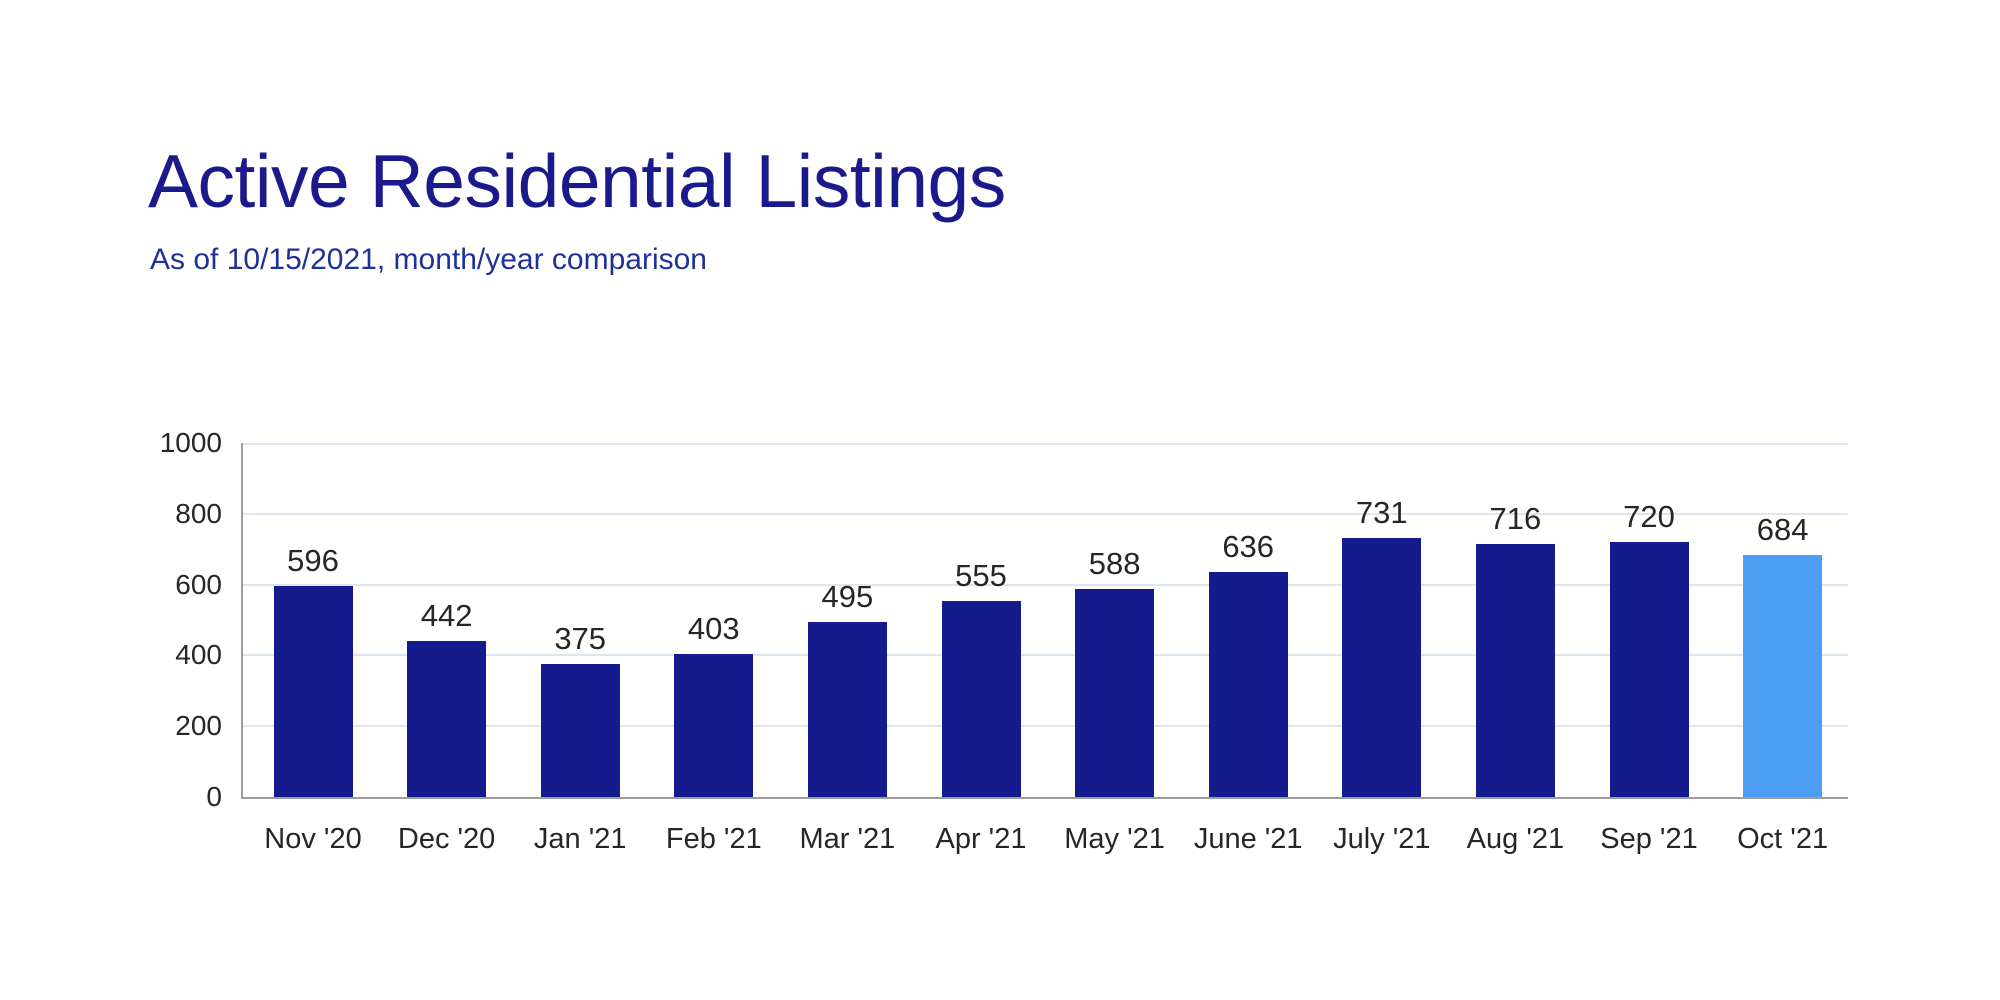 The image size is (2000, 1000). I want to click on x-axis-label-june-21: June '21, so click(1248, 839).